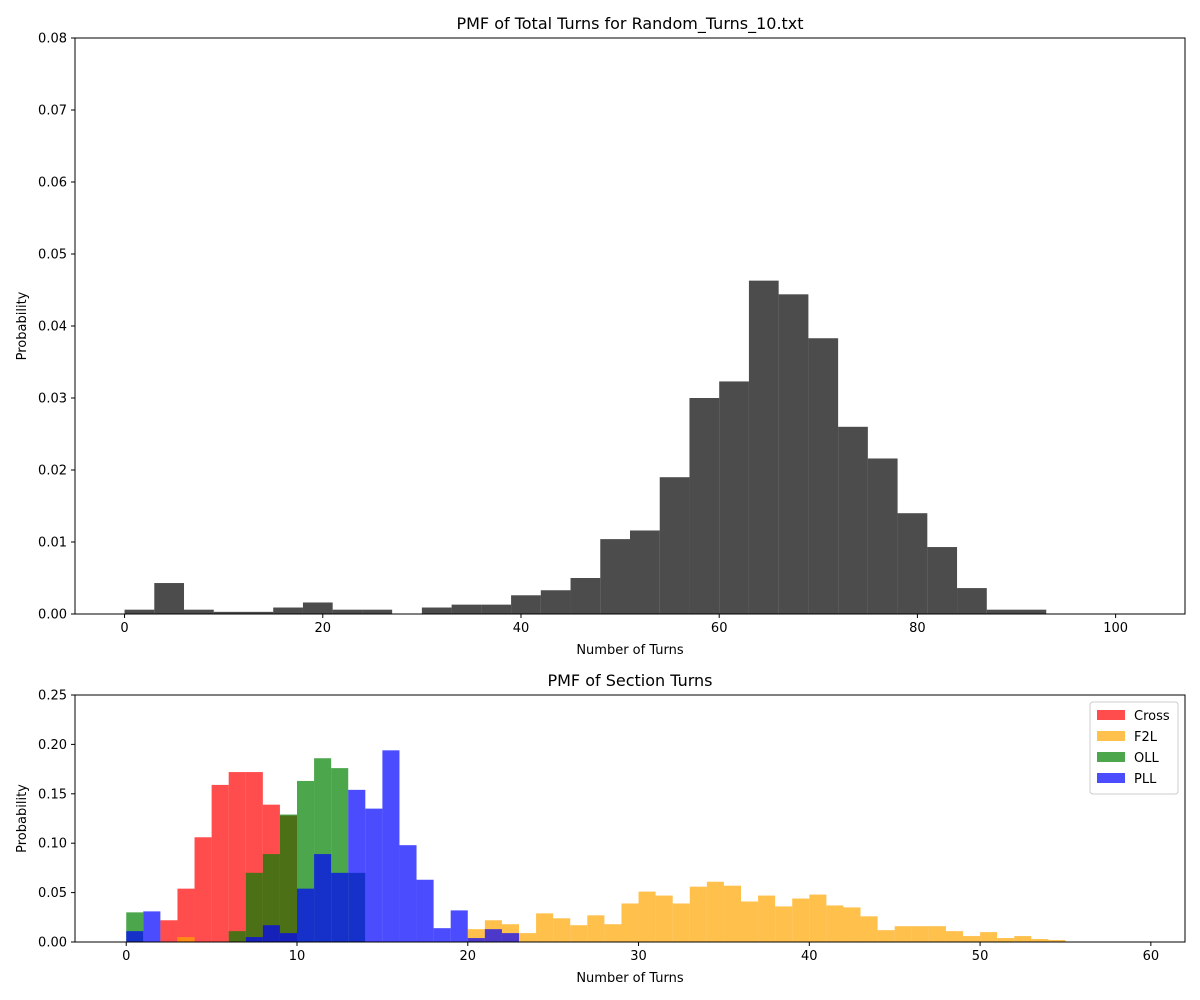 The image size is (1200, 1000). I want to click on y-tick-label: 0.06, so click(52, 183).